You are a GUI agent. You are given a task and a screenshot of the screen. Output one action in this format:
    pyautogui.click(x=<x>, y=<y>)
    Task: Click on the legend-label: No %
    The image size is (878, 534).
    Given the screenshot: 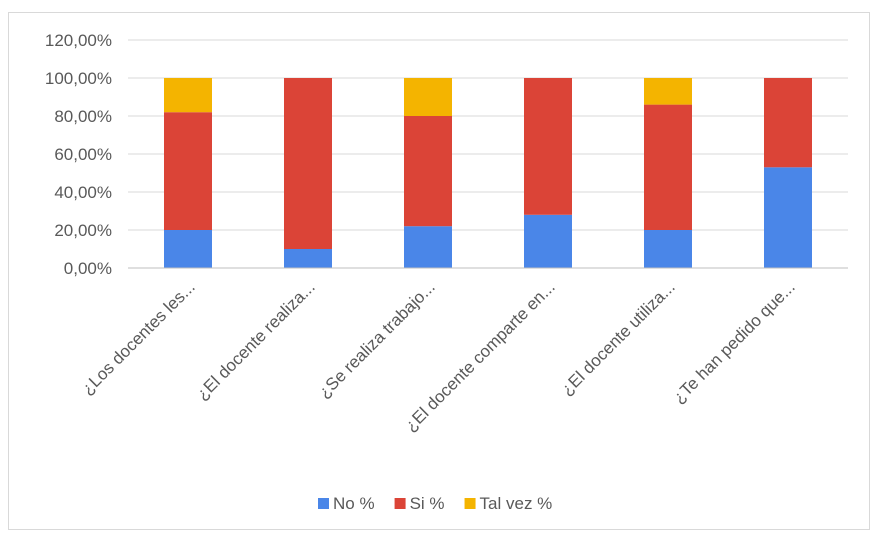 What is the action you would take?
    pyautogui.click(x=354, y=503)
    